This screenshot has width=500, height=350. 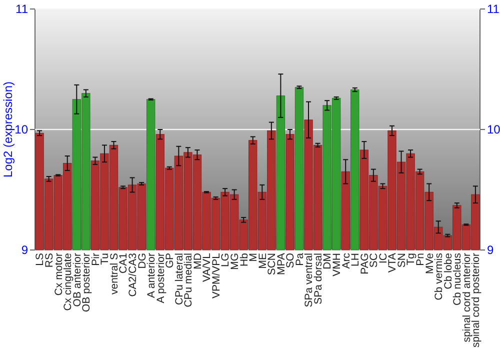 What do you see at coordinates (142, 261) in the screenshot?
I see `x-tick-label: DG` at bounding box center [142, 261].